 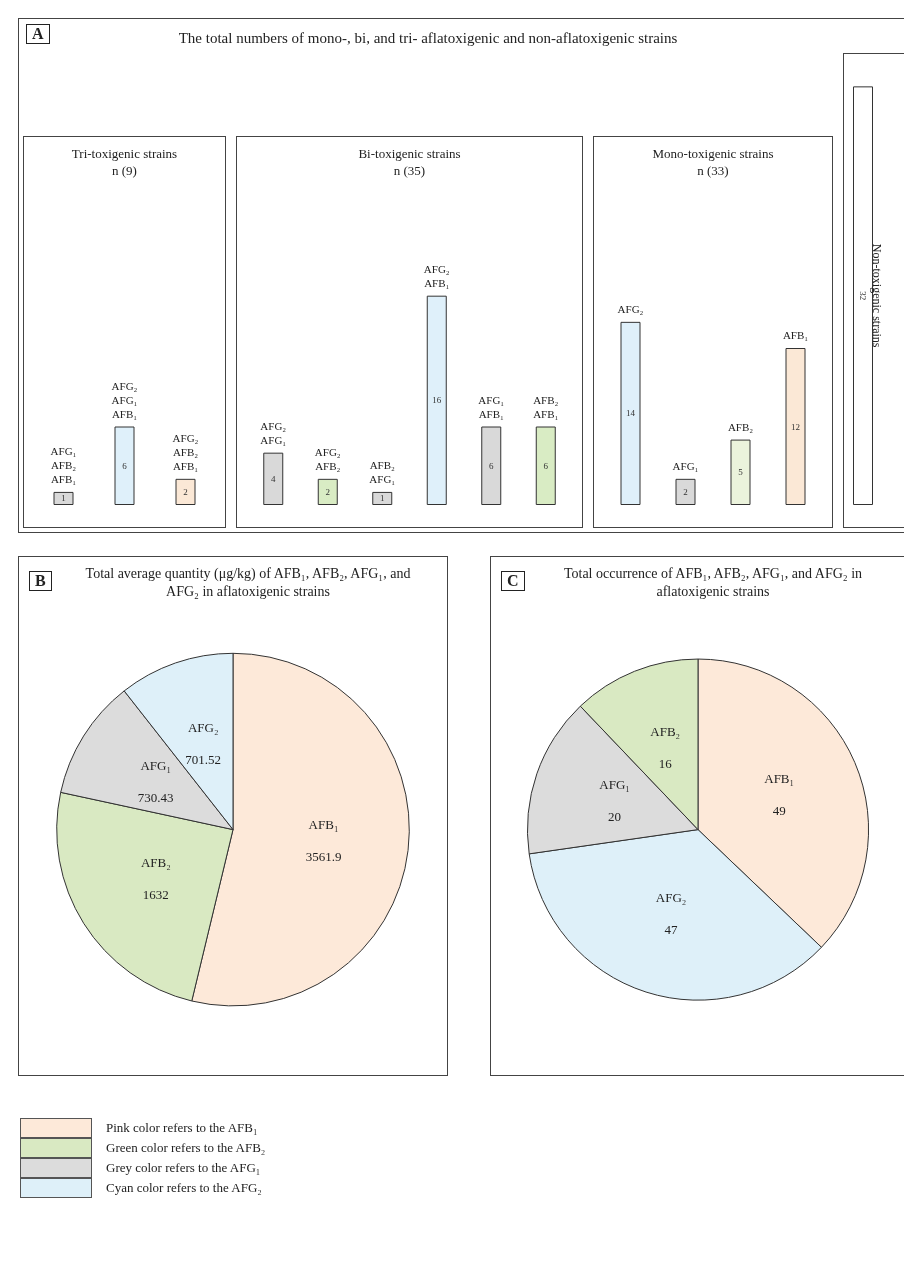 What do you see at coordinates (713, 153) in the screenshot?
I see `chart-title: Mono-toxigenic strains` at bounding box center [713, 153].